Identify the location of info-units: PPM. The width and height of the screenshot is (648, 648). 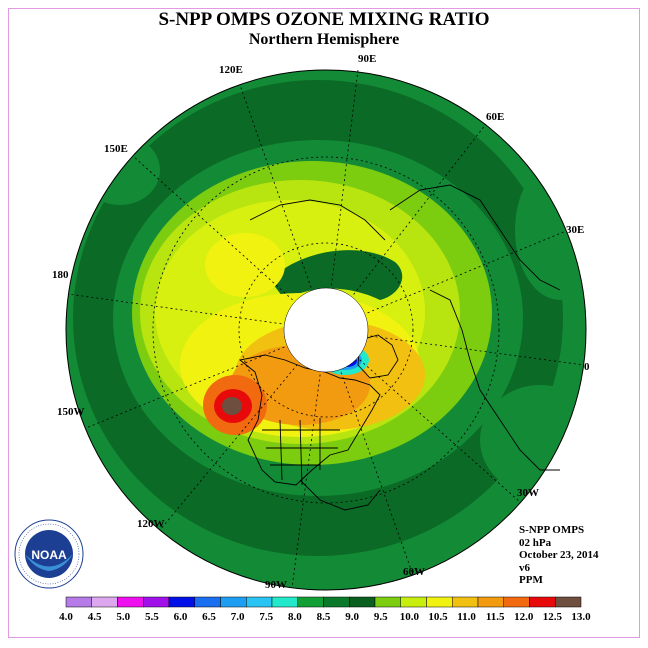
(531, 580).